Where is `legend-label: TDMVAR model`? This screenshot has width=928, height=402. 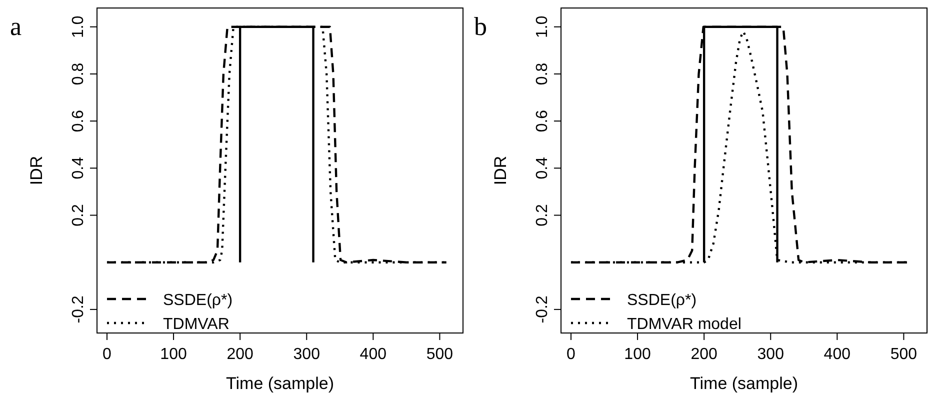 legend-label: TDMVAR model is located at coordinates (684, 324).